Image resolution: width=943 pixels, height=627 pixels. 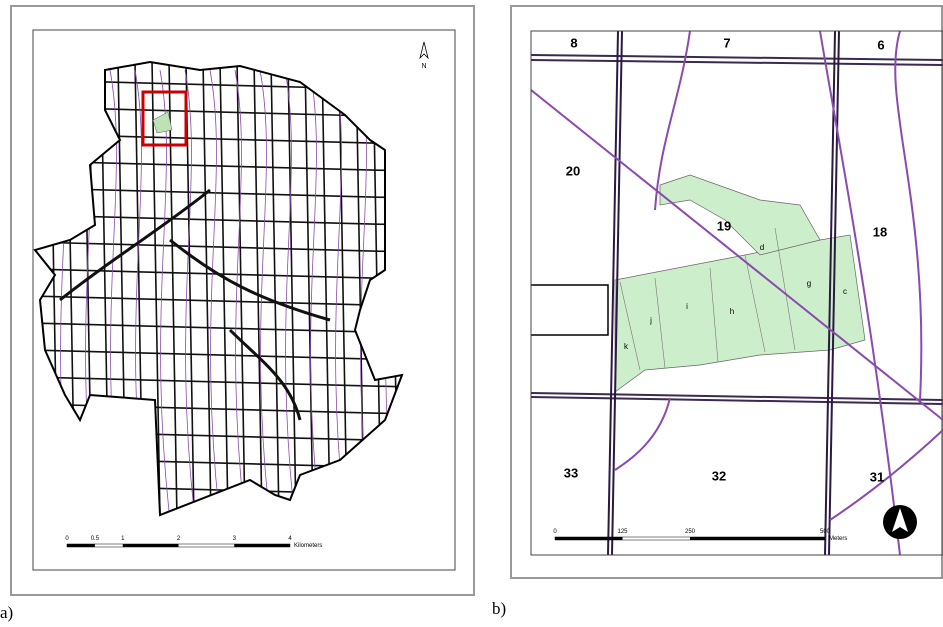 I want to click on scale-label: 3, so click(x=235, y=539).